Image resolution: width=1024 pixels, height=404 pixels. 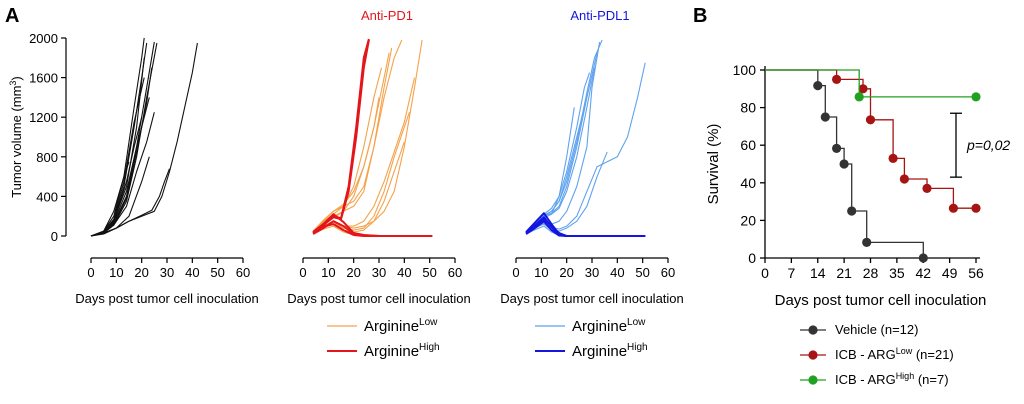 What do you see at coordinates (12, 16) in the screenshot?
I see `panel-a-label: A` at bounding box center [12, 16].